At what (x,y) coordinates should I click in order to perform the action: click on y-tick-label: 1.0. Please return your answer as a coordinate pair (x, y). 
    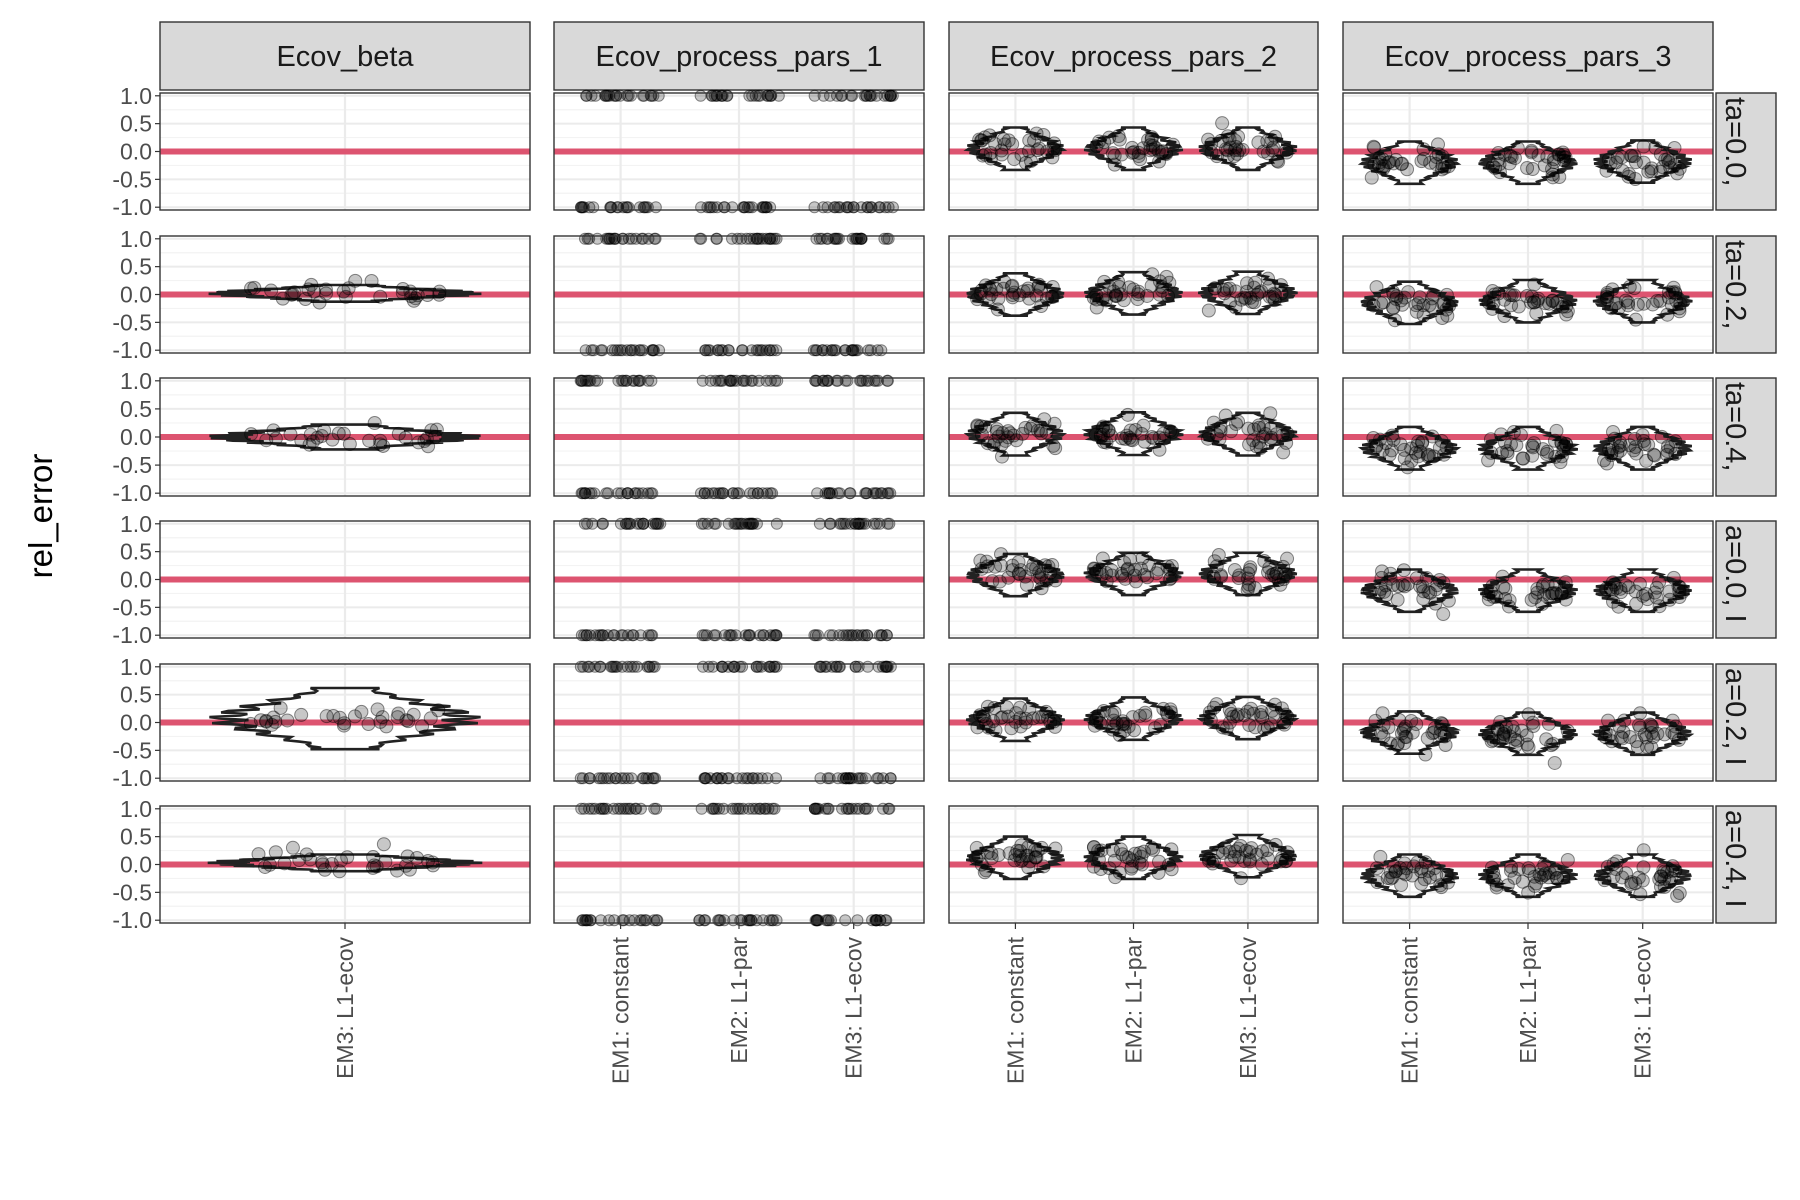
    Looking at the image, I should click on (136, 381).